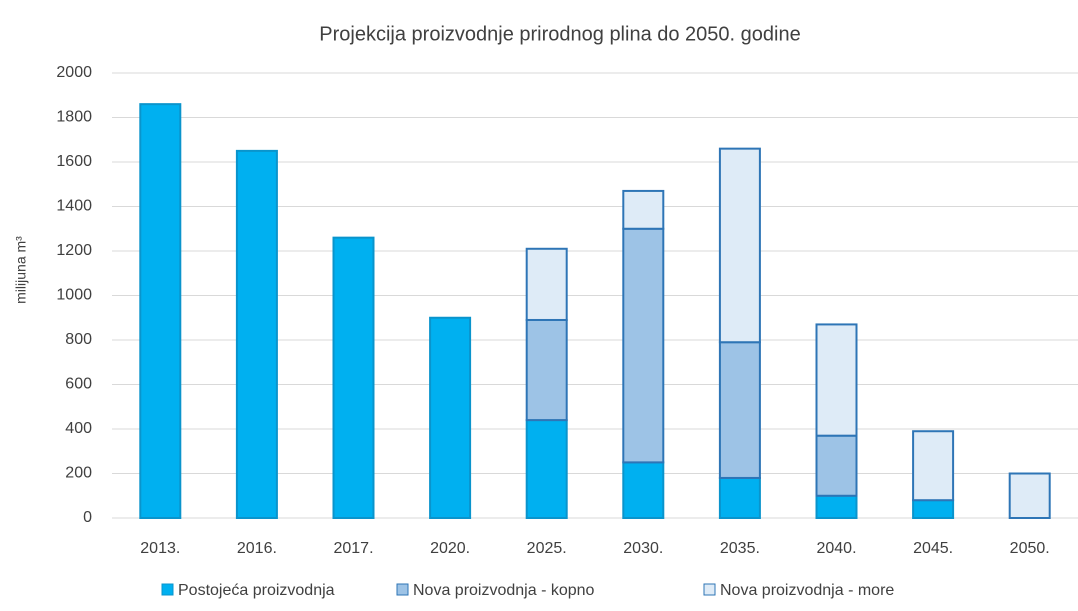 The height and width of the screenshot is (611, 1078). I want to click on legend-label: Nova proizvodnja - kopno, so click(504, 590).